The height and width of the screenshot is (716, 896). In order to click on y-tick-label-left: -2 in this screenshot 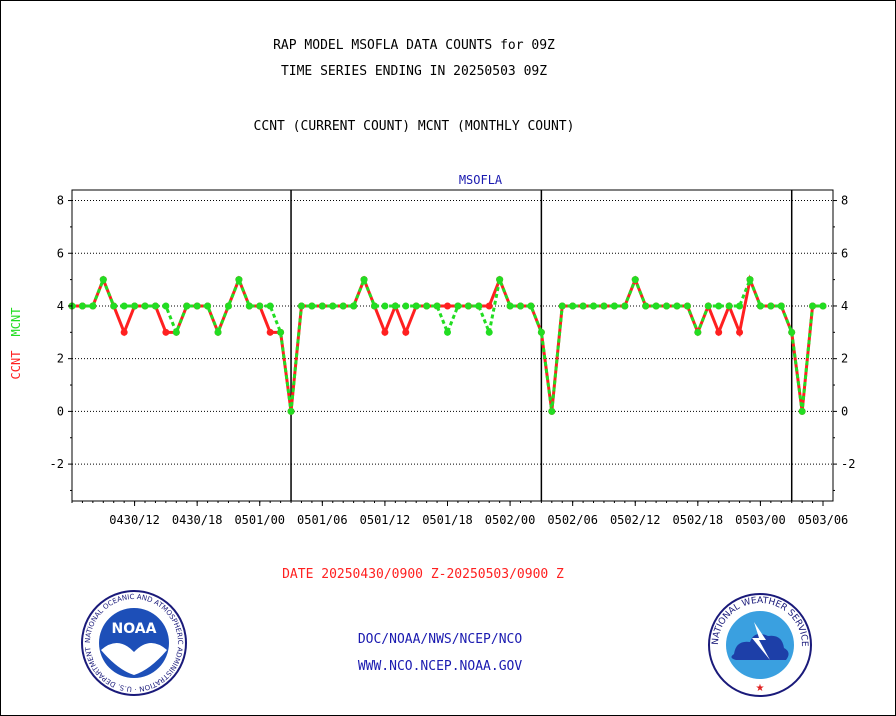, I will do `click(57, 464)`.